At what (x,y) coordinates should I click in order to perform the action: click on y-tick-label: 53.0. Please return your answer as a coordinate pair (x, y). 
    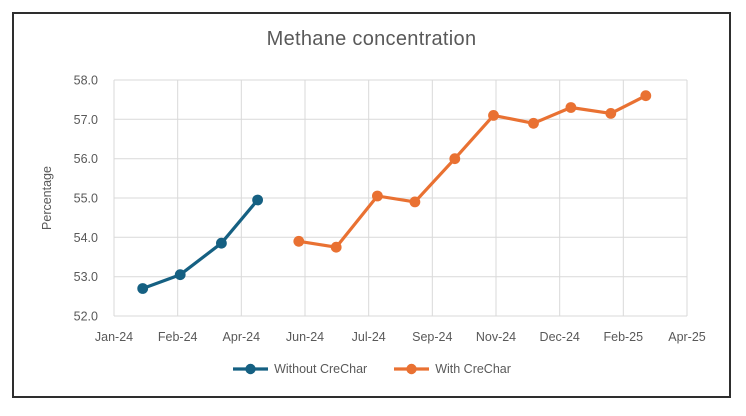
    Looking at the image, I should click on (86, 277).